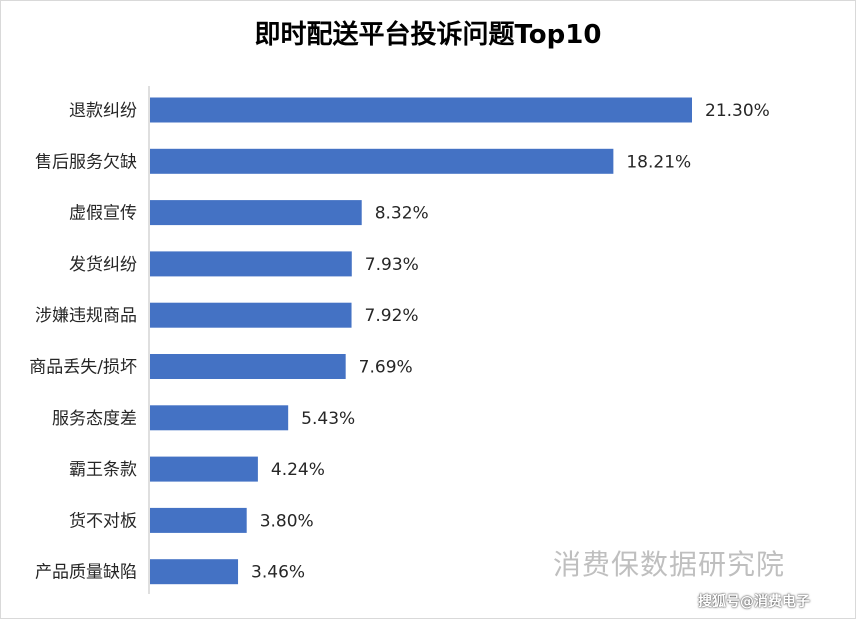 This screenshot has width=856, height=619. I want to click on value-label: 3.80%, so click(287, 521).